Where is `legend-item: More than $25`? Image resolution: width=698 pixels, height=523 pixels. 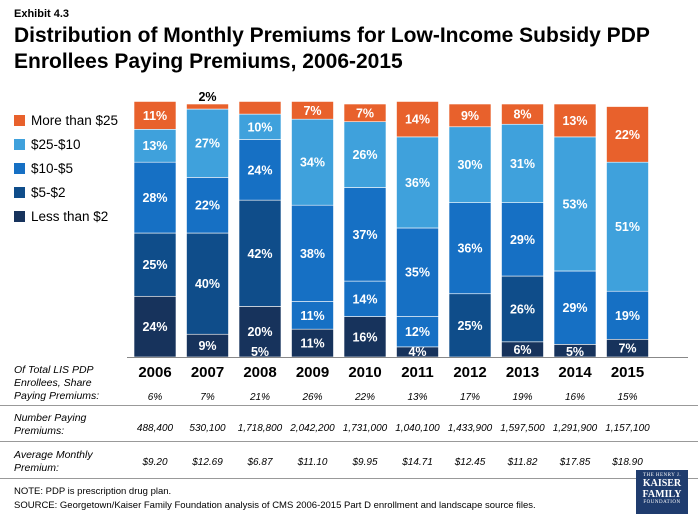 legend-item: More than $25 is located at coordinates (66, 120).